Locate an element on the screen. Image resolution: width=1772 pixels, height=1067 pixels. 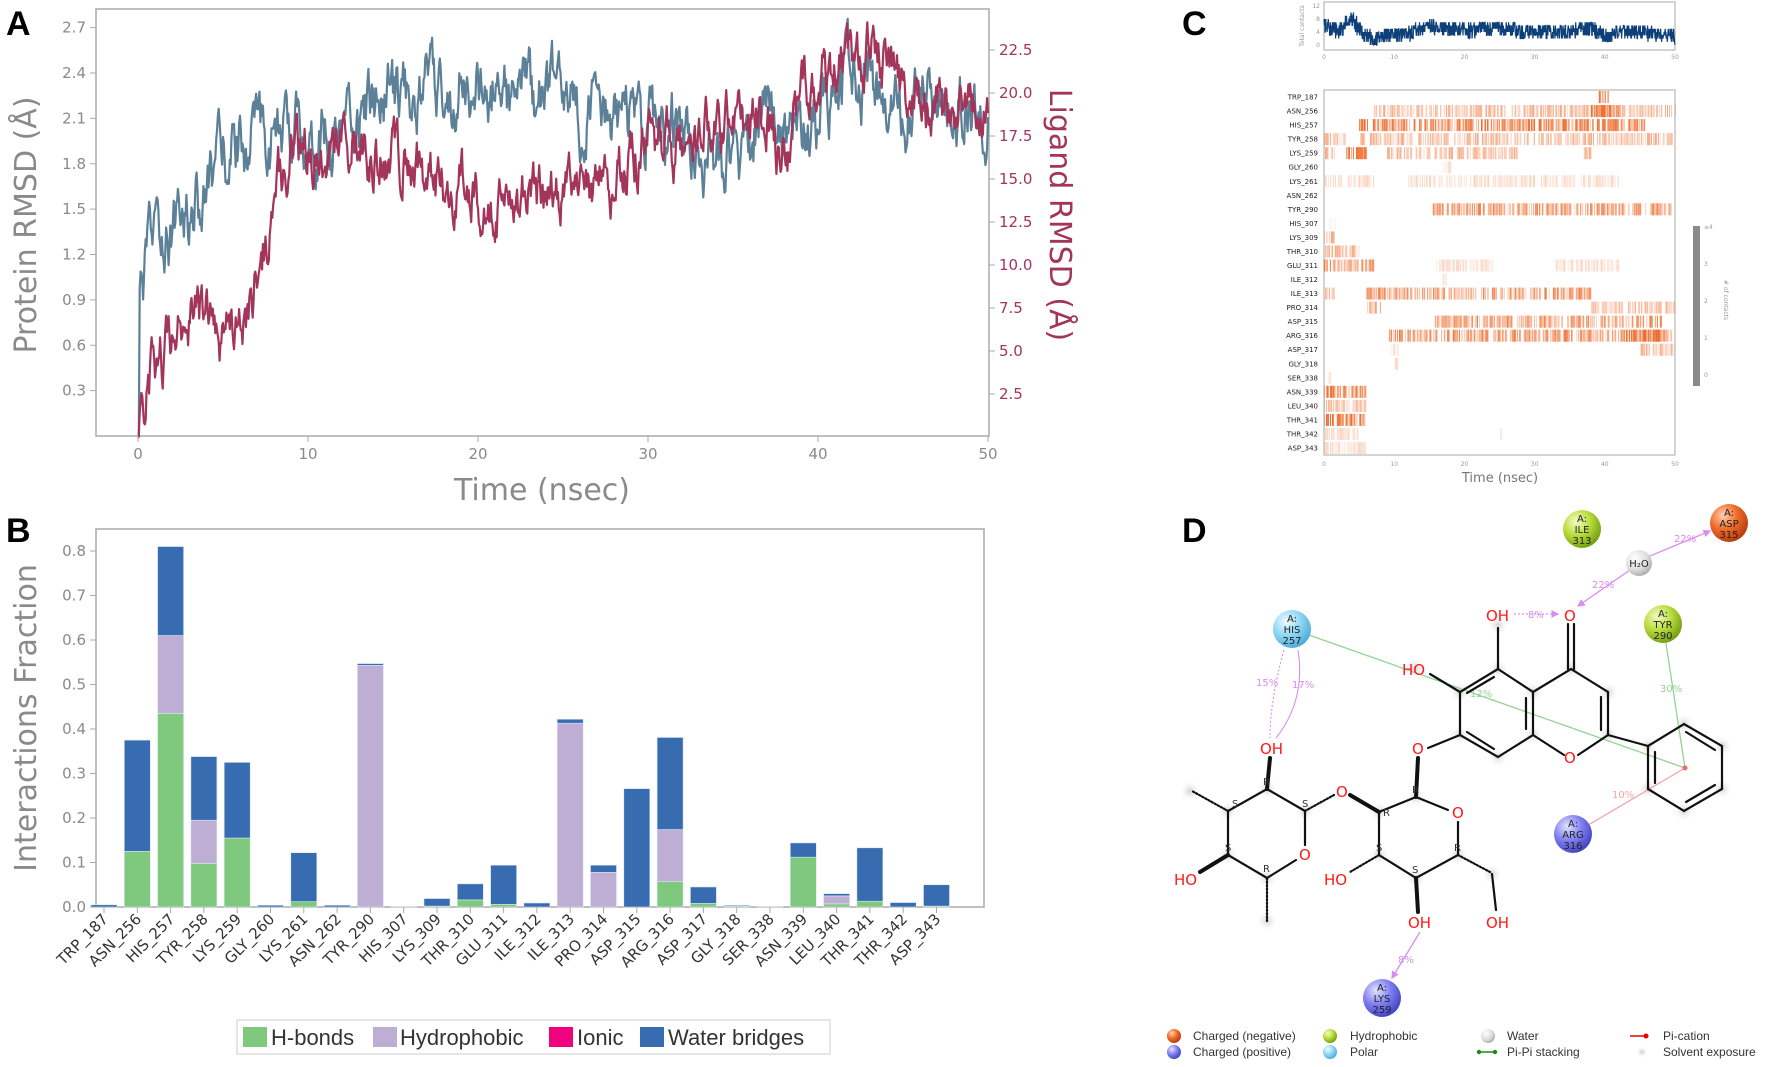
pct-label: 10% is located at coordinates (1623, 795).